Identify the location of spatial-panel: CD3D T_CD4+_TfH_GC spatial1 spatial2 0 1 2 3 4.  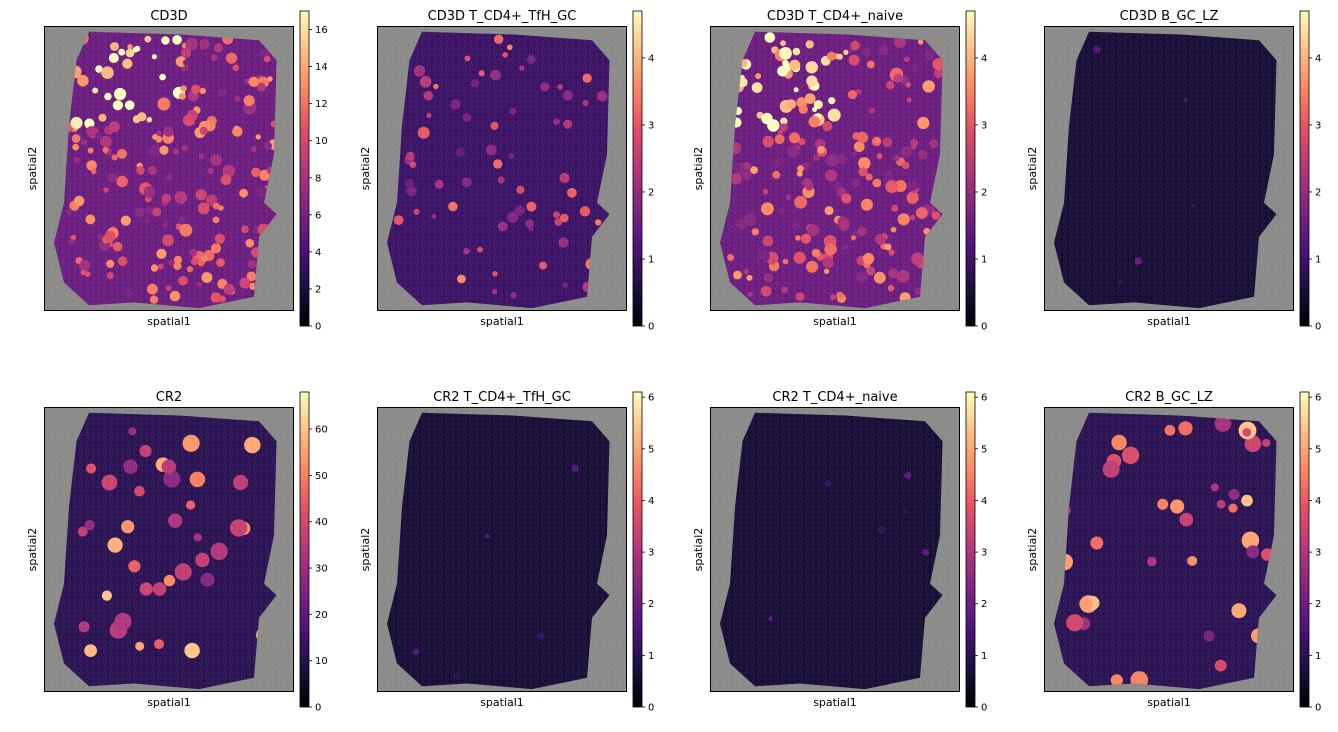
(506, 171).